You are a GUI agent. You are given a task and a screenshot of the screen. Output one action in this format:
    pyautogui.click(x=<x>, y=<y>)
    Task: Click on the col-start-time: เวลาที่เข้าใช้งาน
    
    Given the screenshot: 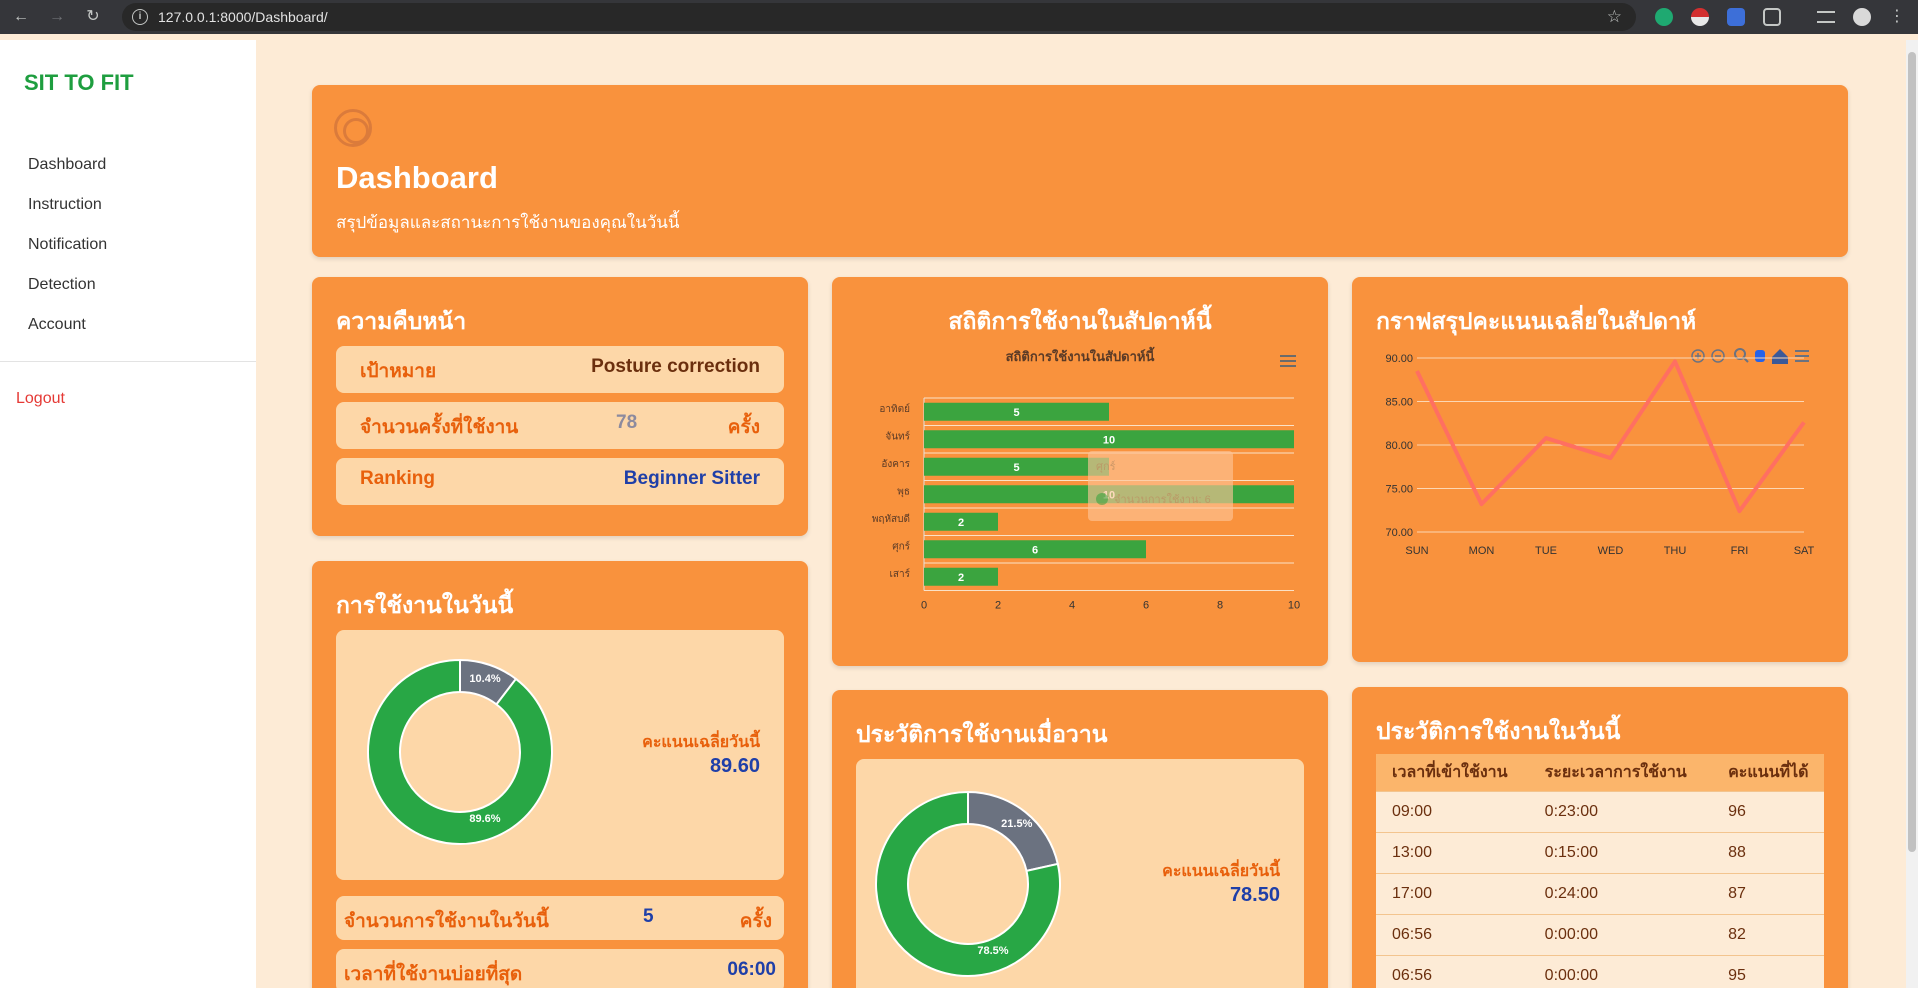 What is the action you would take?
    pyautogui.click(x=1452, y=772)
    